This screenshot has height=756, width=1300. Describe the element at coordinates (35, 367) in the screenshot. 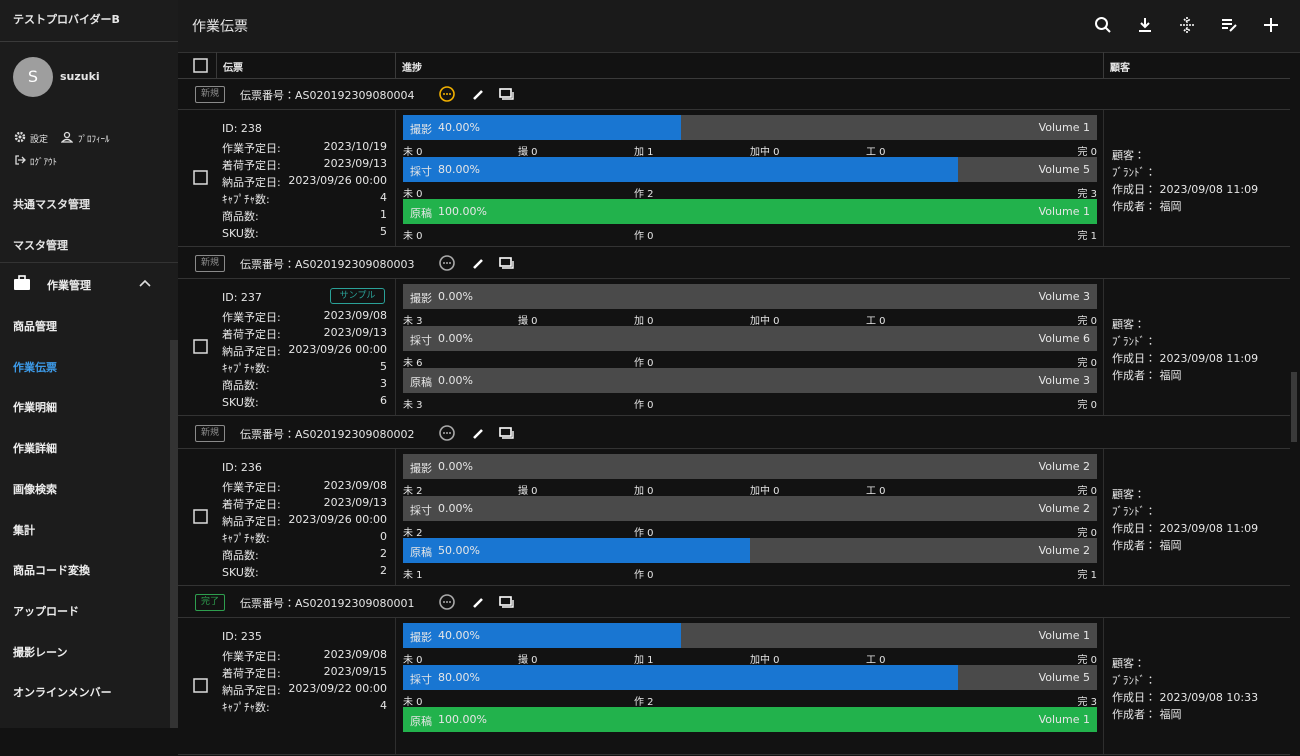

I see `menu-item: 作業伝票` at that location.